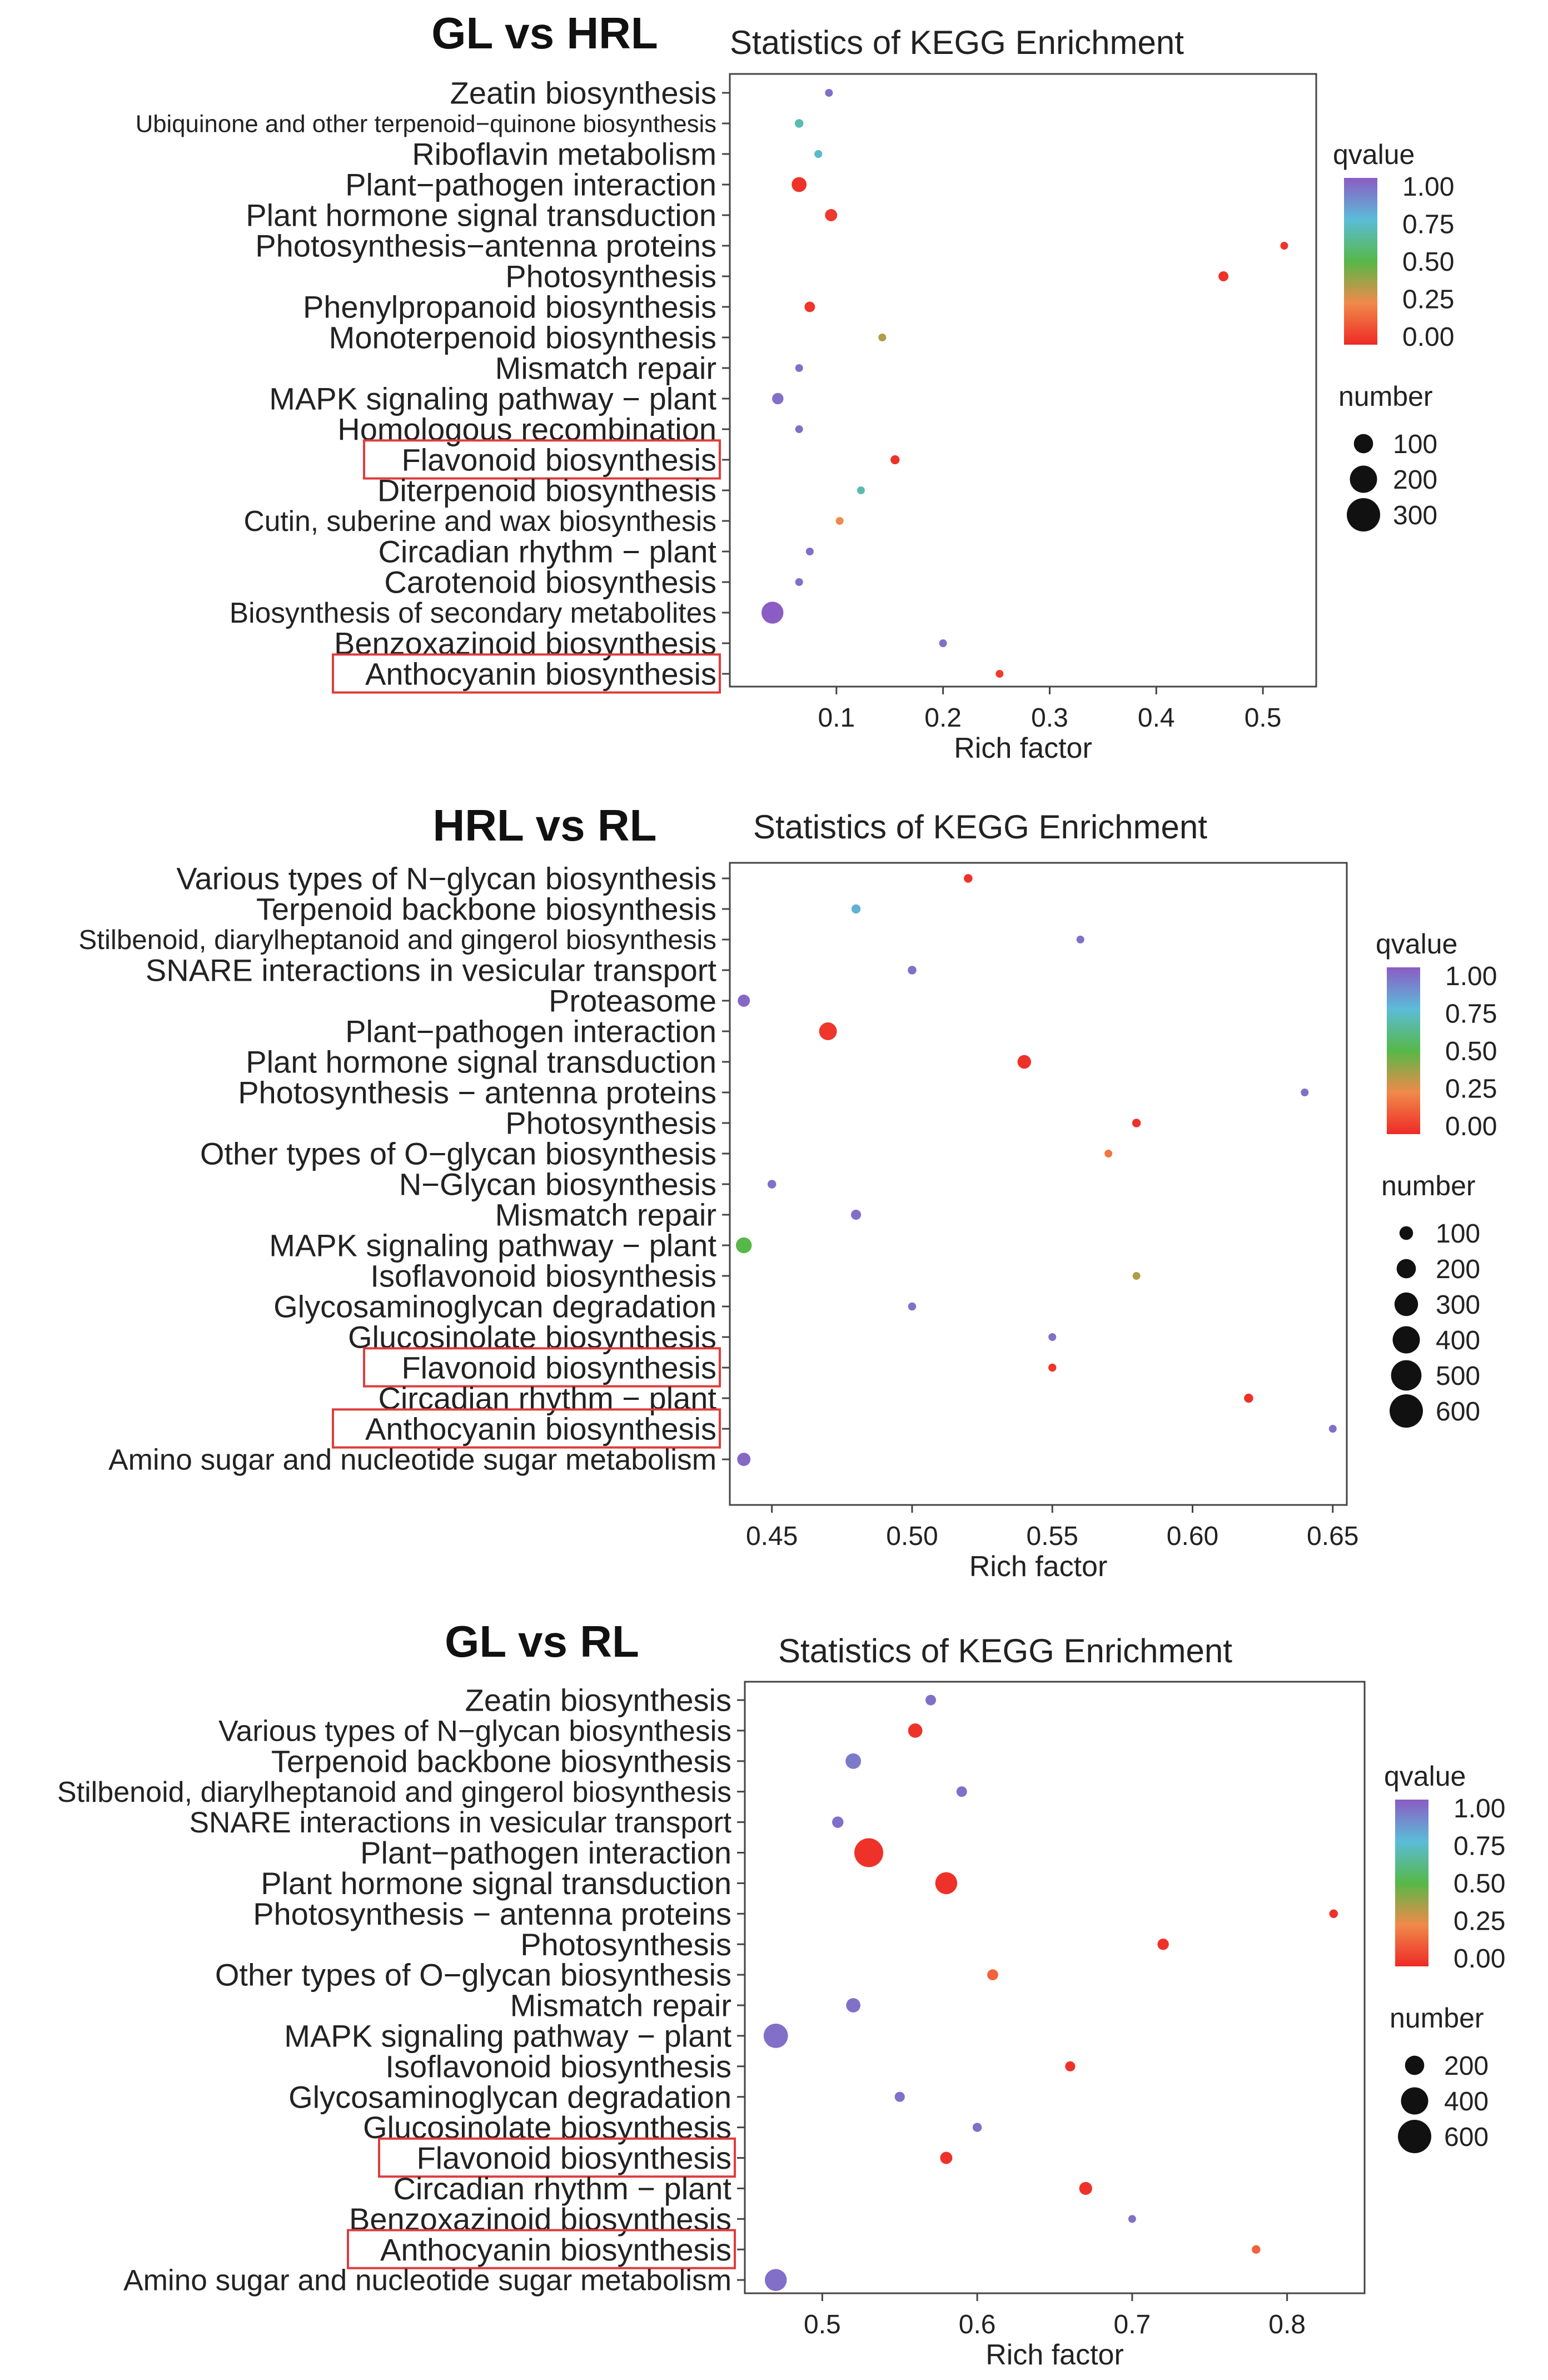 Image resolution: width=1548 pixels, height=2380 pixels. Describe the element at coordinates (1332, 1536) in the screenshot. I see `x-tick-label: 0.65` at that location.